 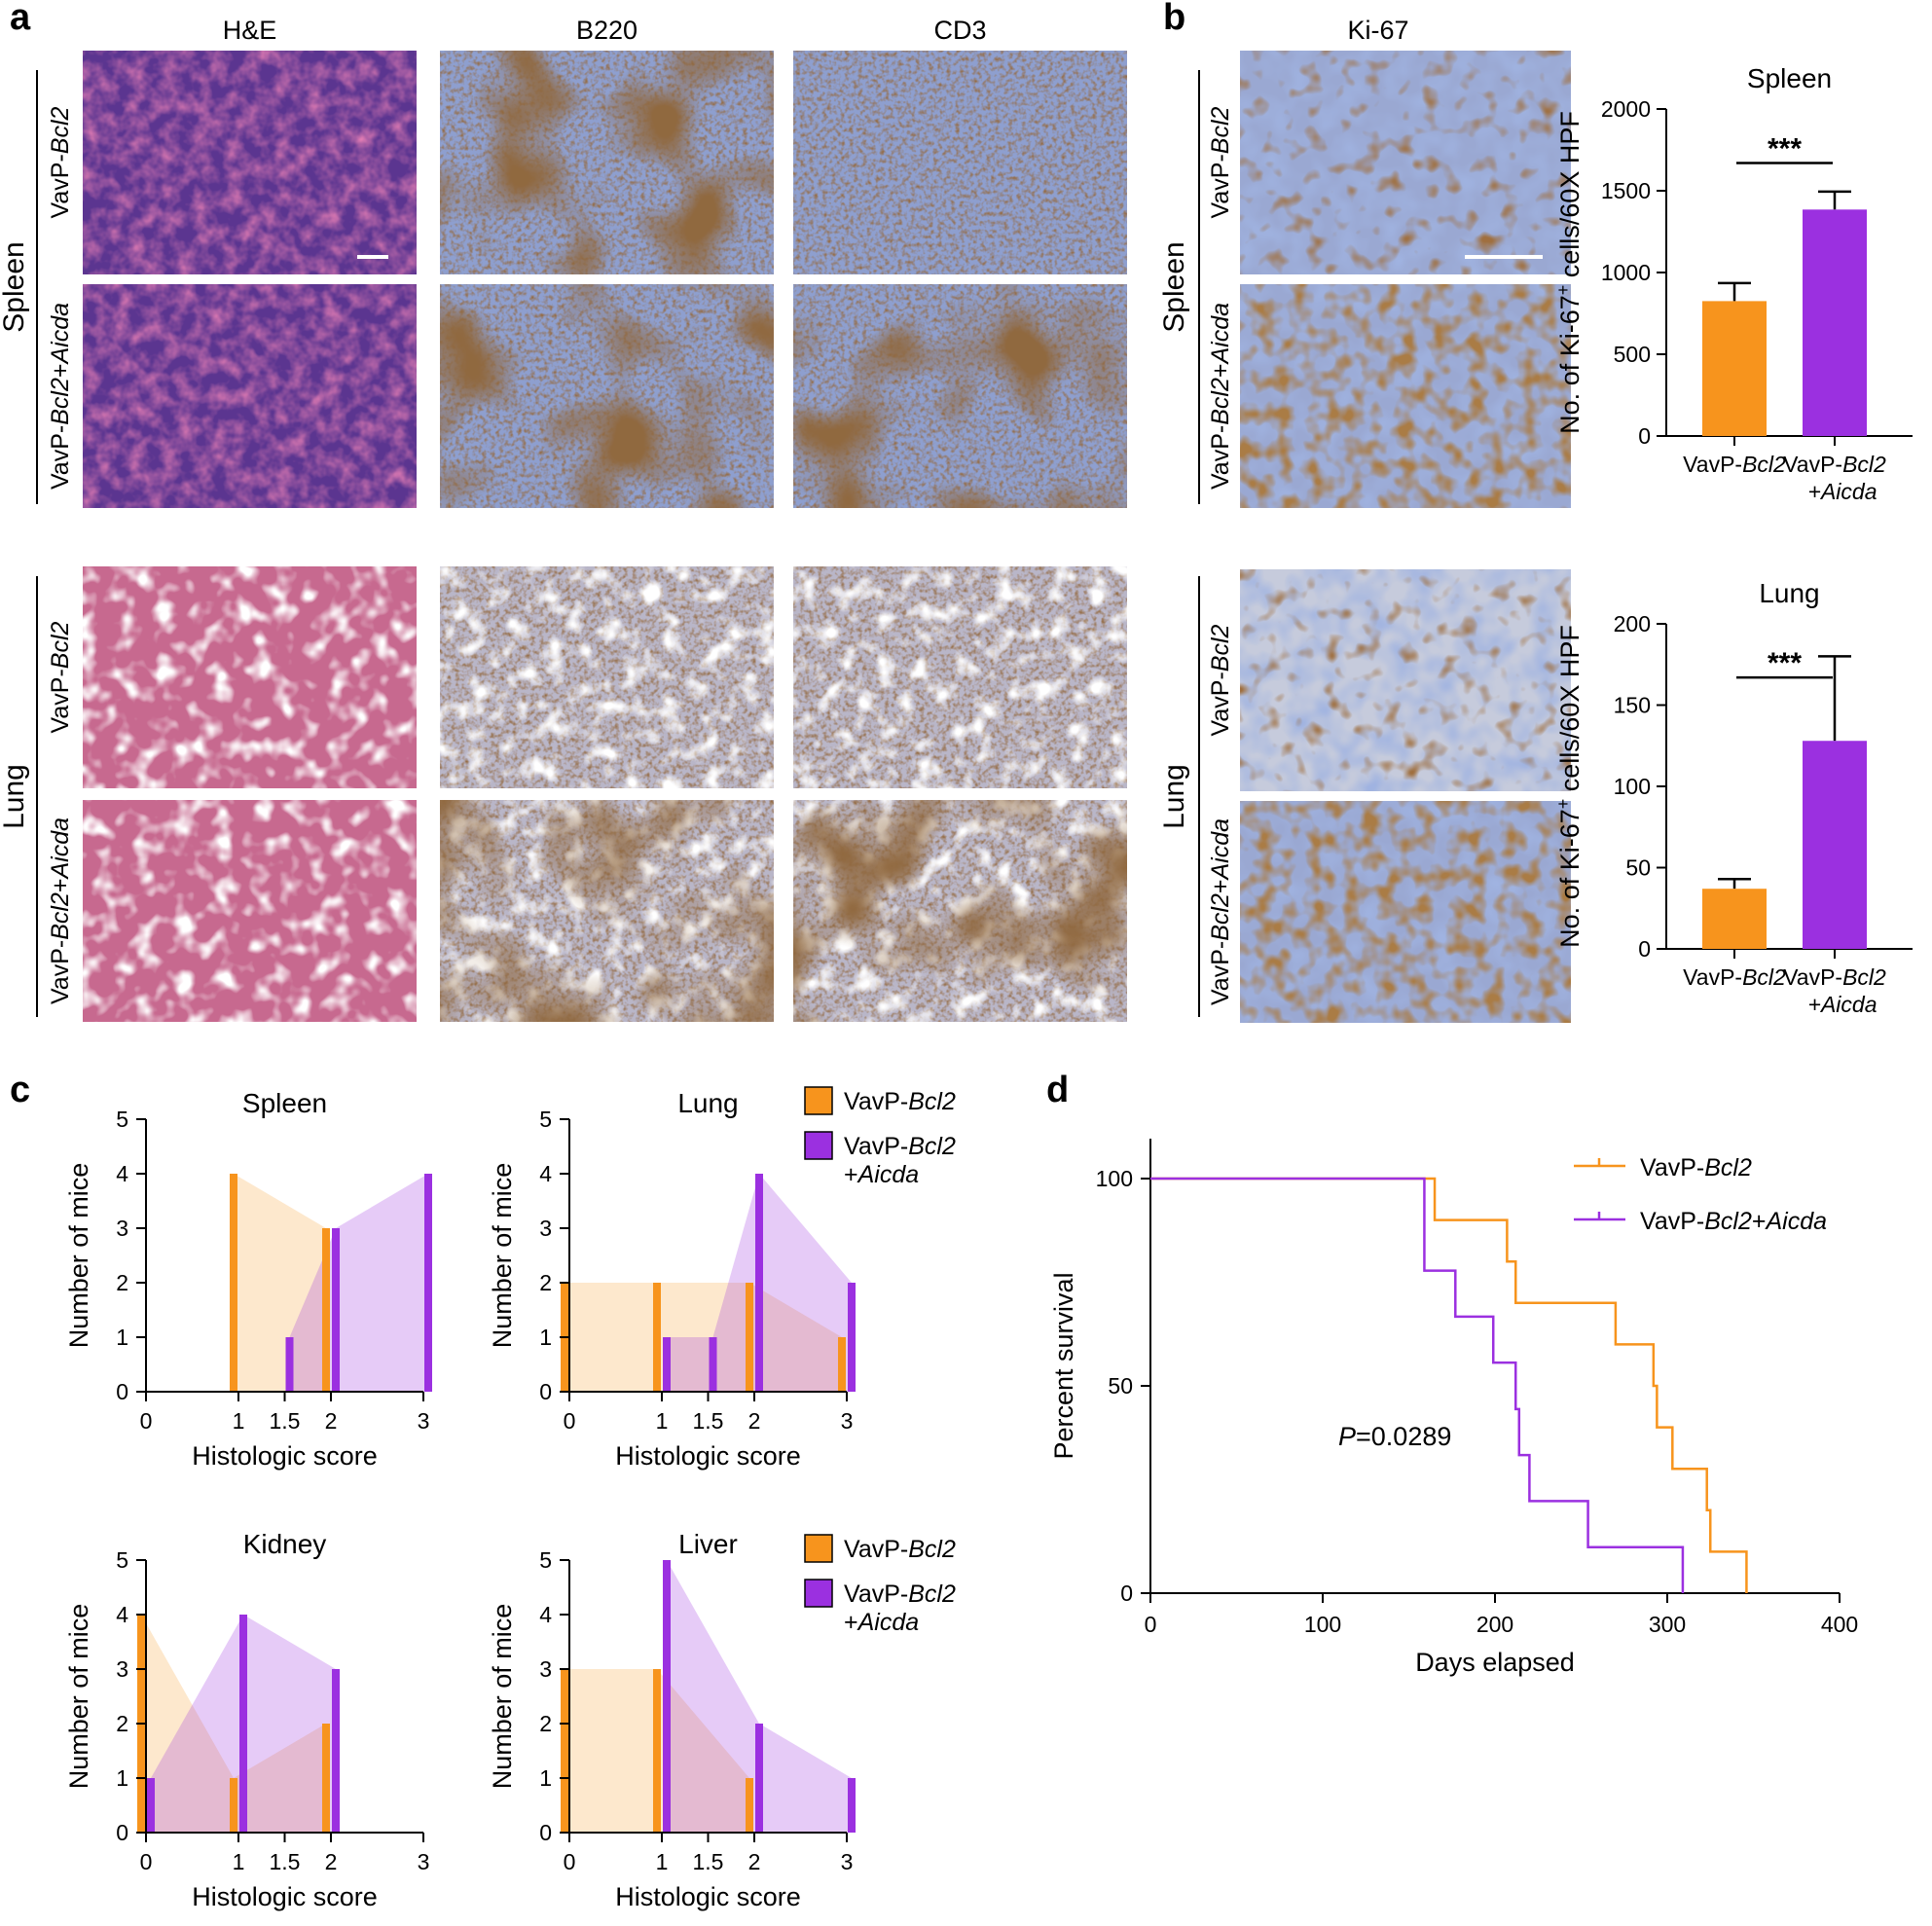 I want to click on micrograph-lung-r0-c0-content, so click(x=250, y=677).